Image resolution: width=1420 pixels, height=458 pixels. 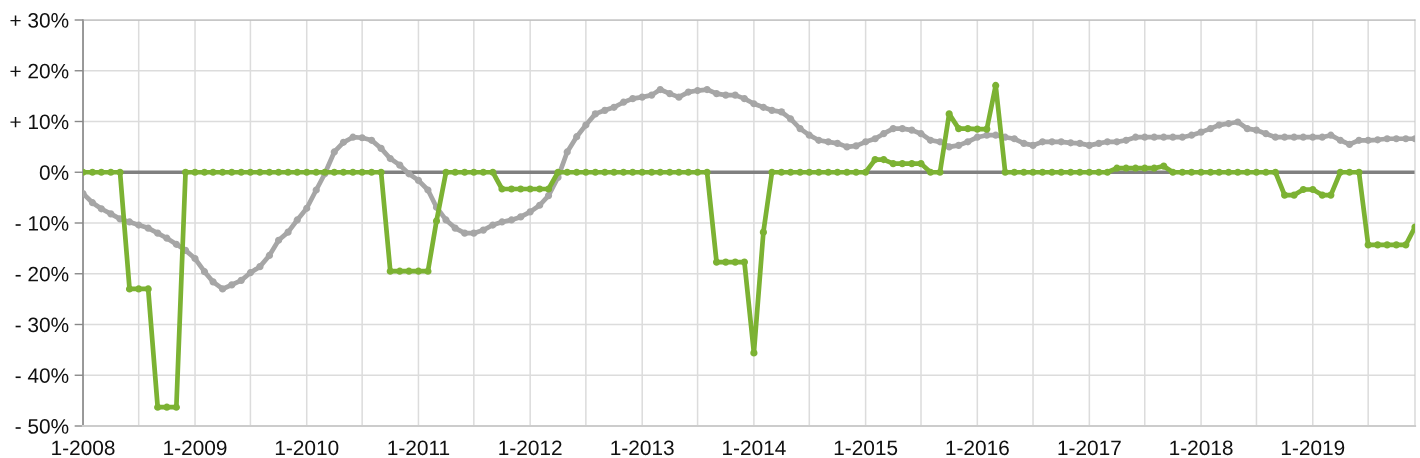 I want to click on y-tick-label: - 20%, so click(x=42, y=274).